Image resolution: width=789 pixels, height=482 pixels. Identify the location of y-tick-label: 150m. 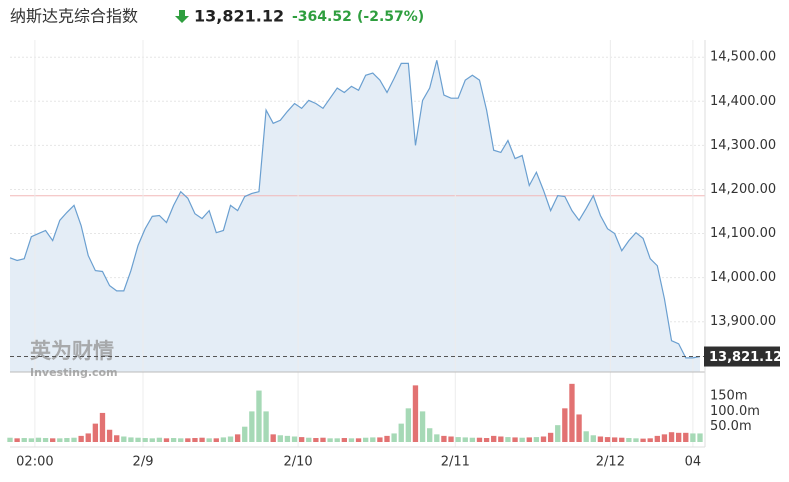
(728, 396).